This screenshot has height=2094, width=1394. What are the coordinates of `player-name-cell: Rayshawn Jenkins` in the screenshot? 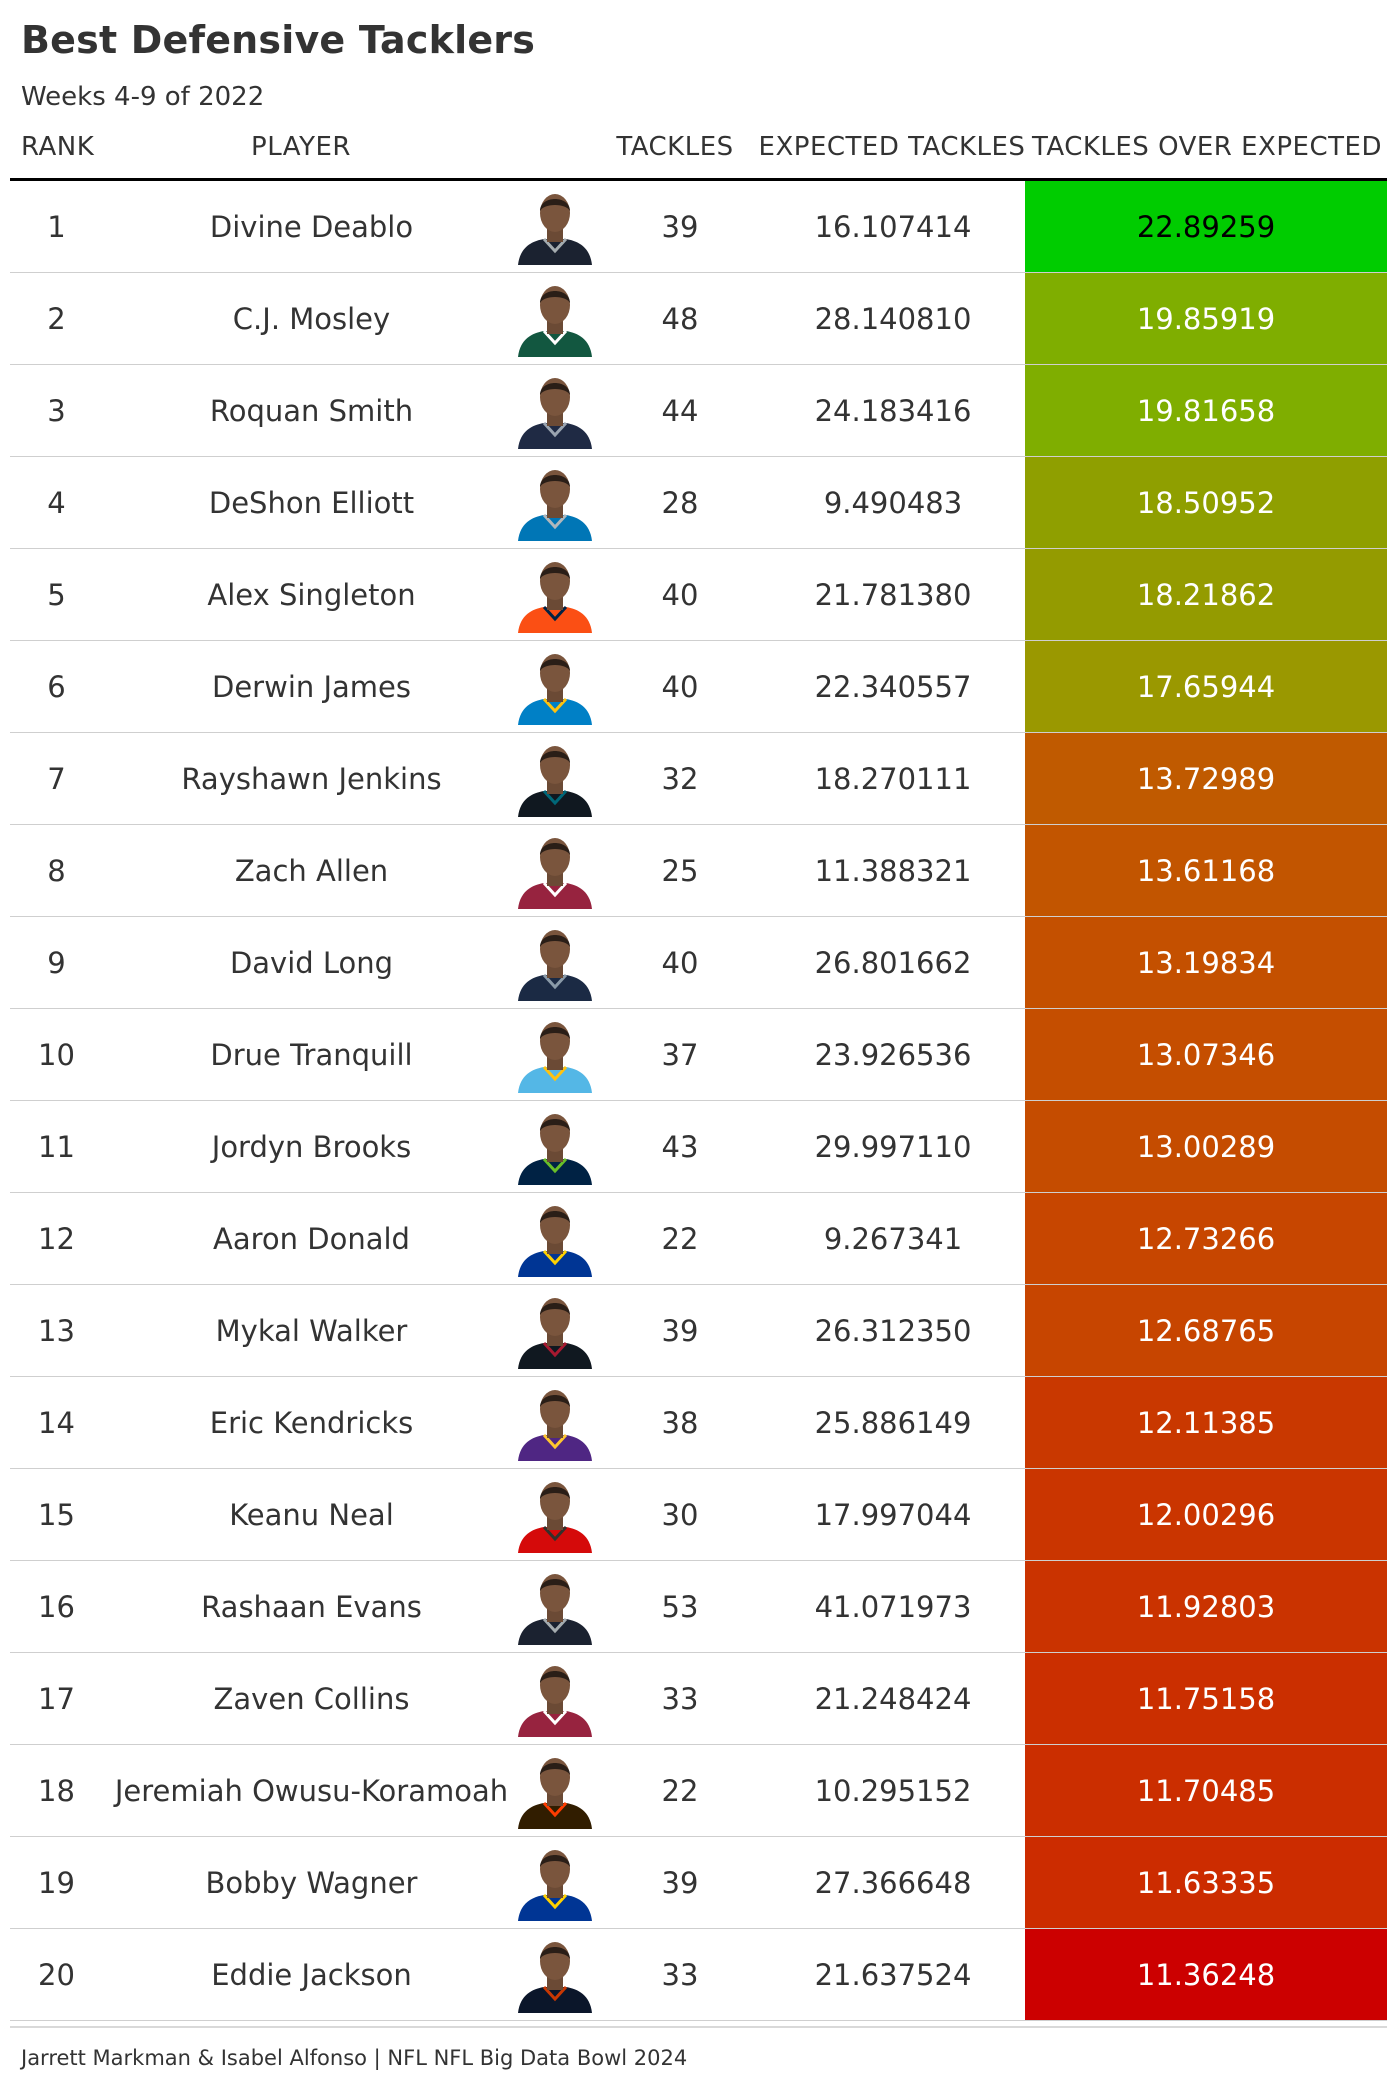 It's located at (311, 779).